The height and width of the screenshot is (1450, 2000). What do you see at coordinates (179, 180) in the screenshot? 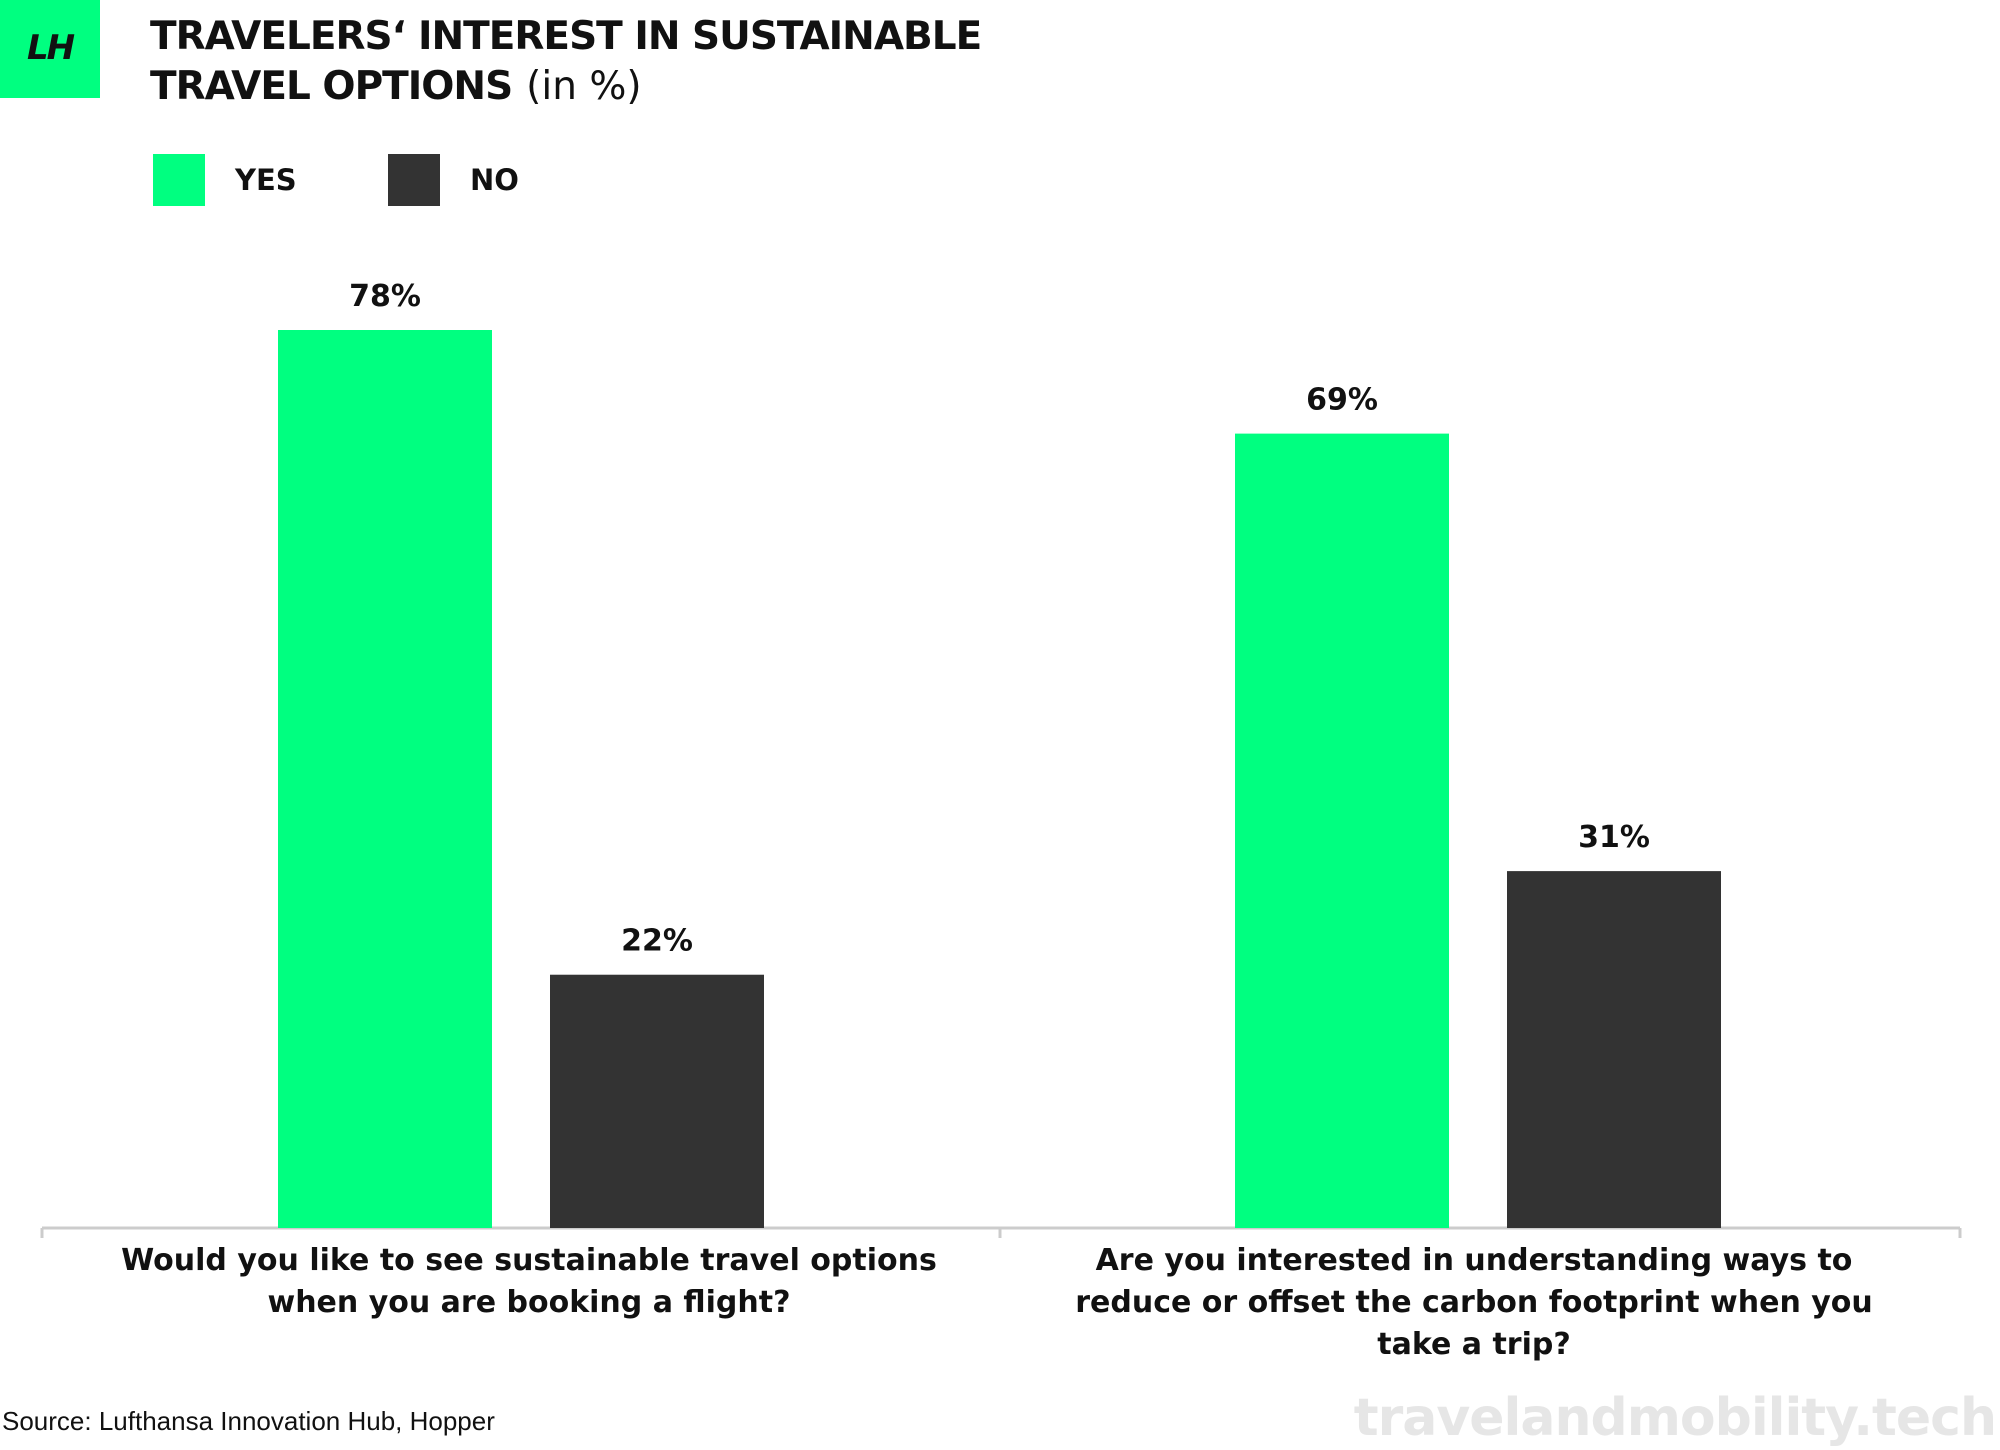
I see `legend-swatch-yes` at bounding box center [179, 180].